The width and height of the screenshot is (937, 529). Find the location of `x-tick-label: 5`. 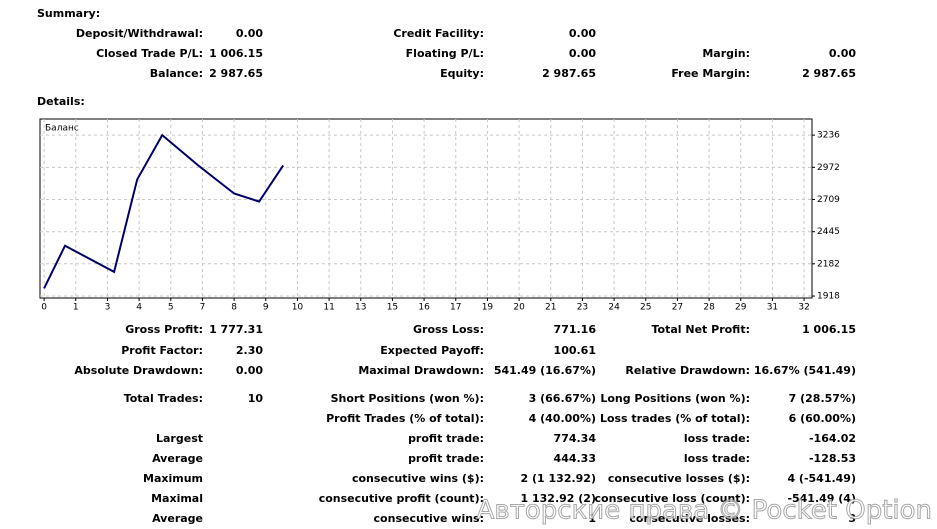

x-tick-label: 5 is located at coordinates (171, 308).